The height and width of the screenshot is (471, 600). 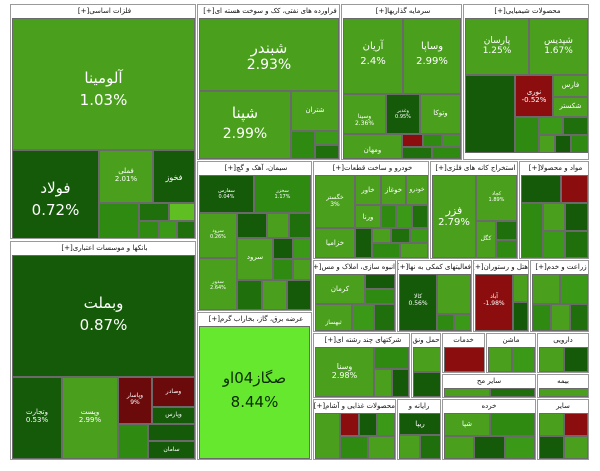 I want to click on stock-tile: وسینا 2.36%, so click(x=364, y=114).